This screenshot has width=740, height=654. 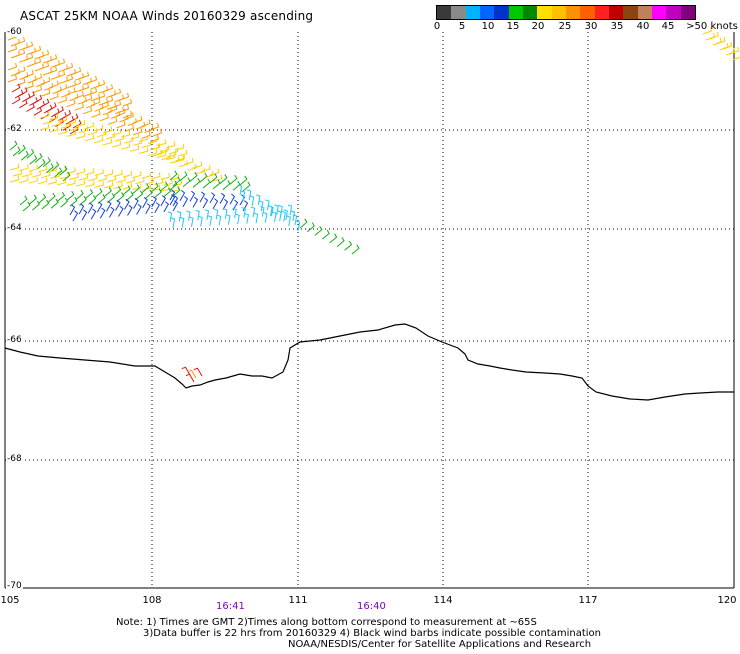 What do you see at coordinates (14, 586) in the screenshot?
I see `lat-label-70: -70` at bounding box center [14, 586].